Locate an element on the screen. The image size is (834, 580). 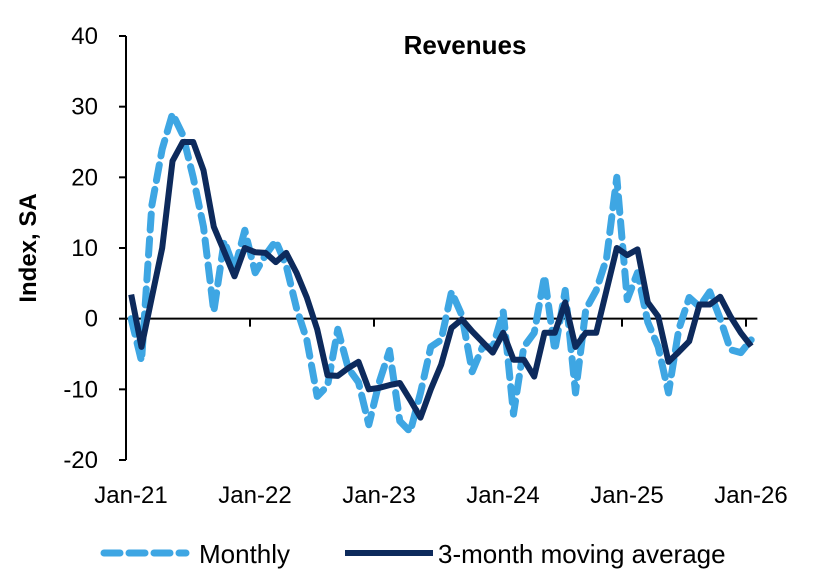
legend: Monthly 3-month moving average is located at coordinates (413, 554).